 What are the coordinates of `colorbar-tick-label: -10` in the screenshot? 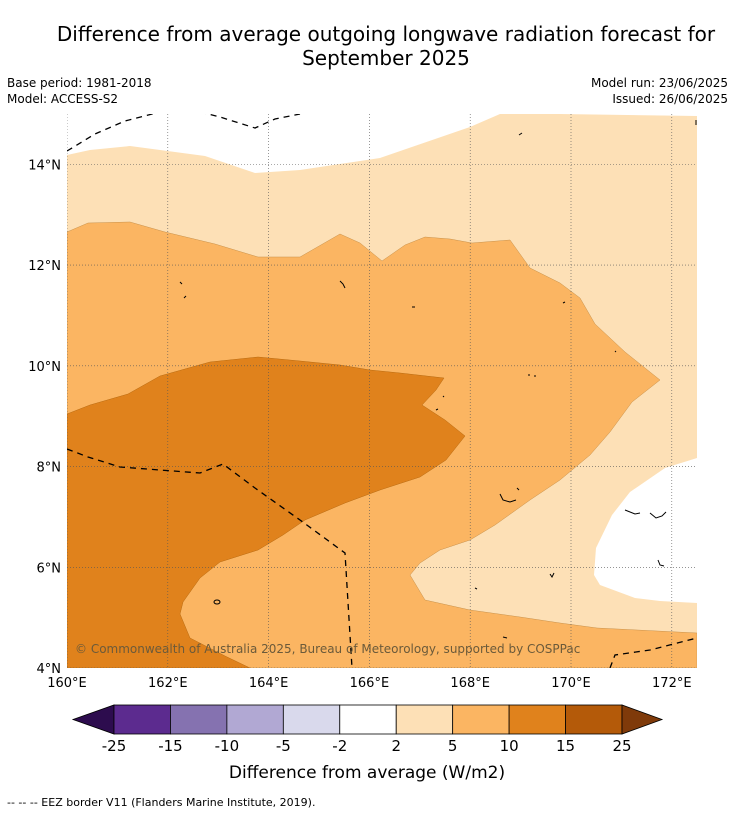 It's located at (227, 746).